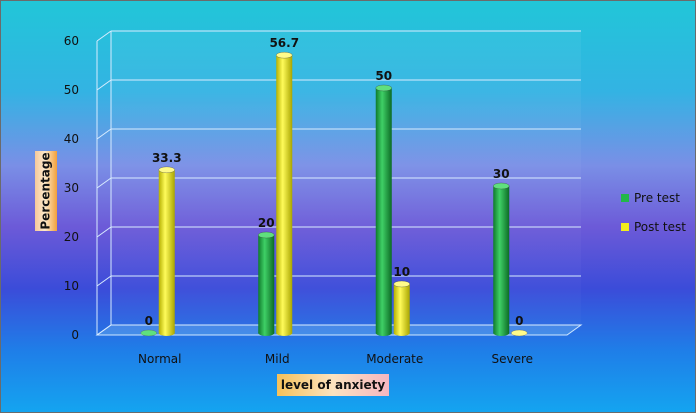  What do you see at coordinates (625, 198) in the screenshot?
I see `legend-swatch-pre-test` at bounding box center [625, 198].